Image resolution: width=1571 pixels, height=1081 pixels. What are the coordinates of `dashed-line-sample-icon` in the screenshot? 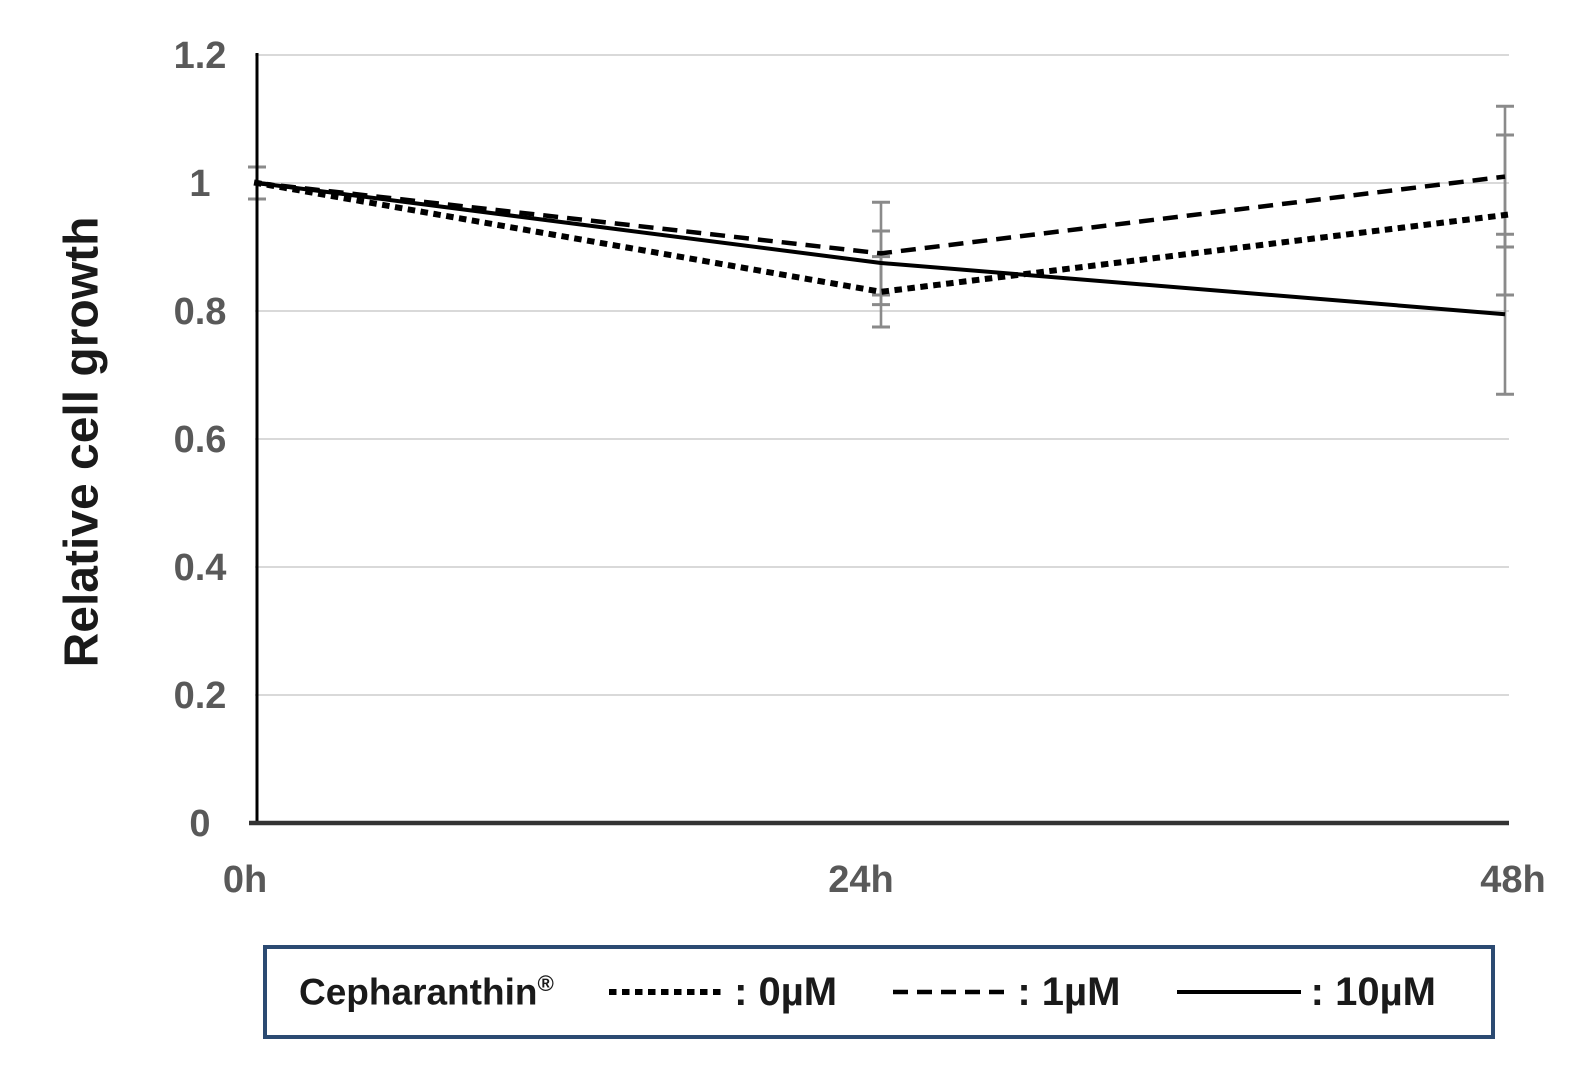 It's located at (950, 992).